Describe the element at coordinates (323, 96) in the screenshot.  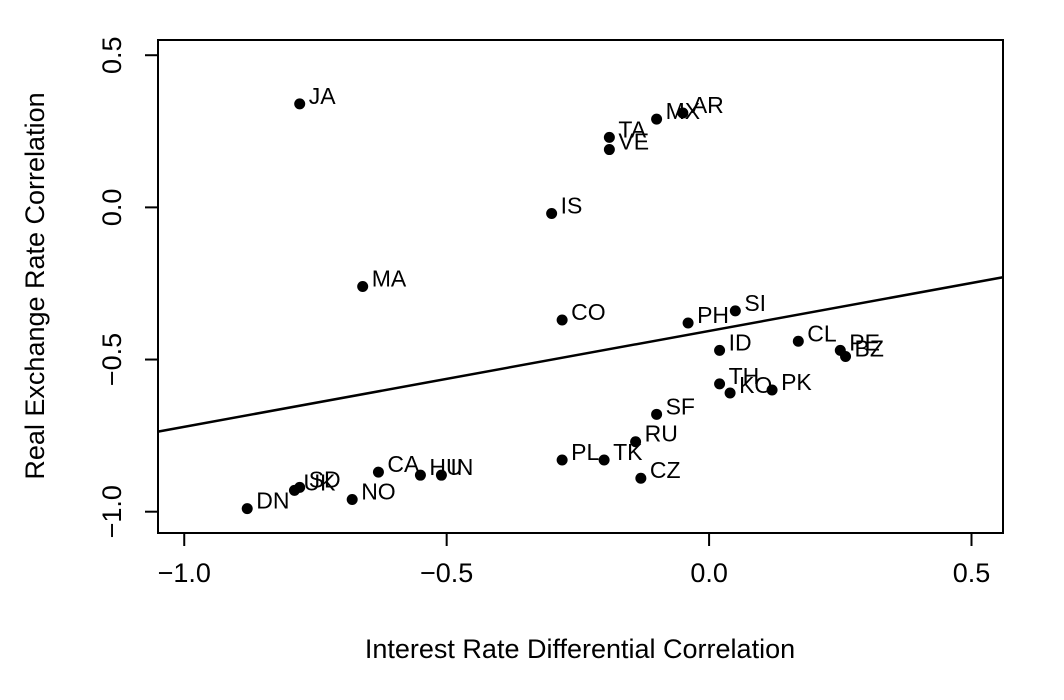
I see `data-point-label: JA` at that location.